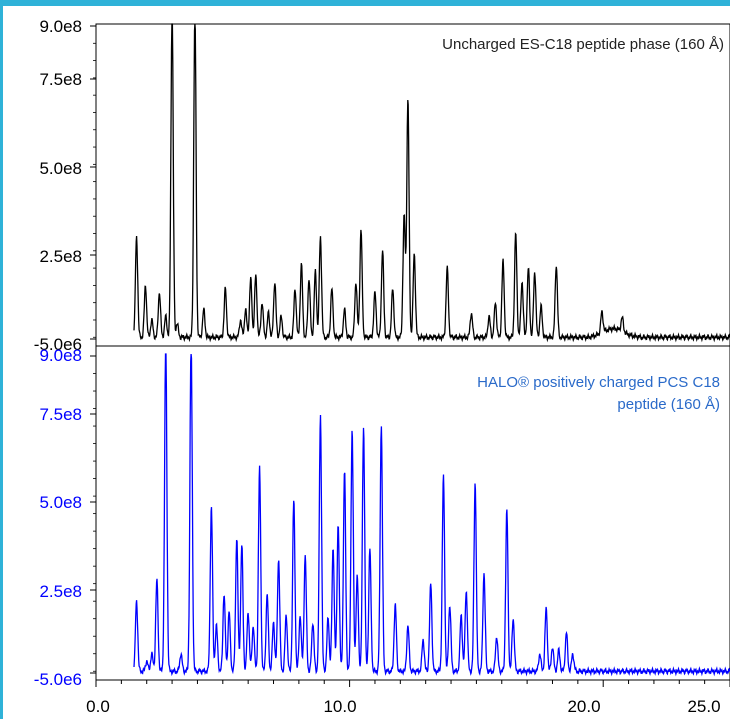  What do you see at coordinates (1, 359) in the screenshot?
I see `accent-bar-left` at bounding box center [1, 359].